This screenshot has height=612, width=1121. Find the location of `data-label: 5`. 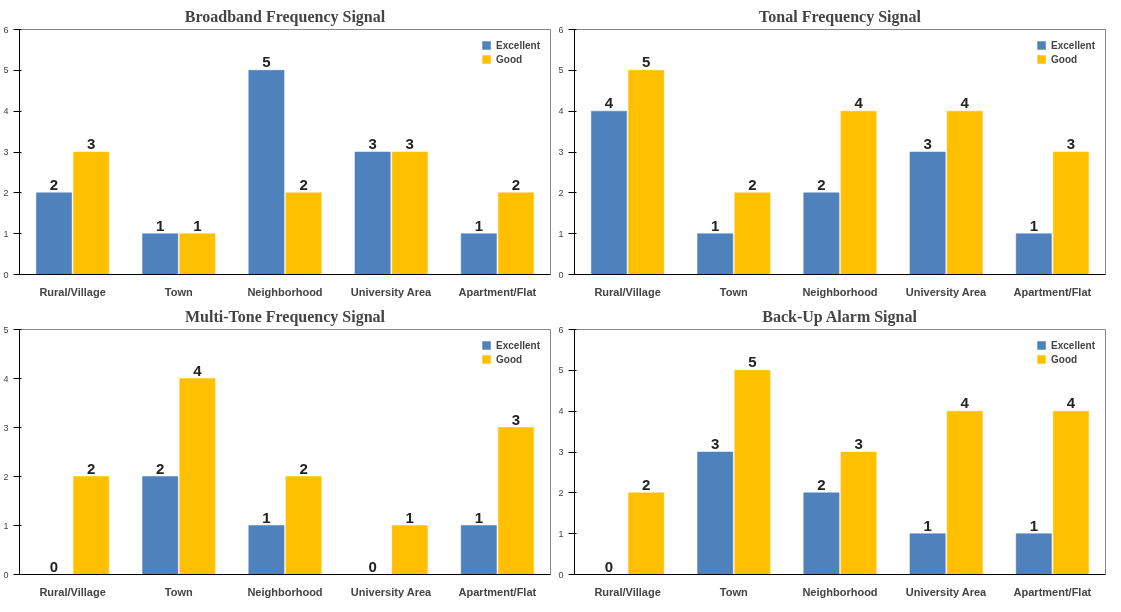

data-label: 5 is located at coordinates (752, 362).